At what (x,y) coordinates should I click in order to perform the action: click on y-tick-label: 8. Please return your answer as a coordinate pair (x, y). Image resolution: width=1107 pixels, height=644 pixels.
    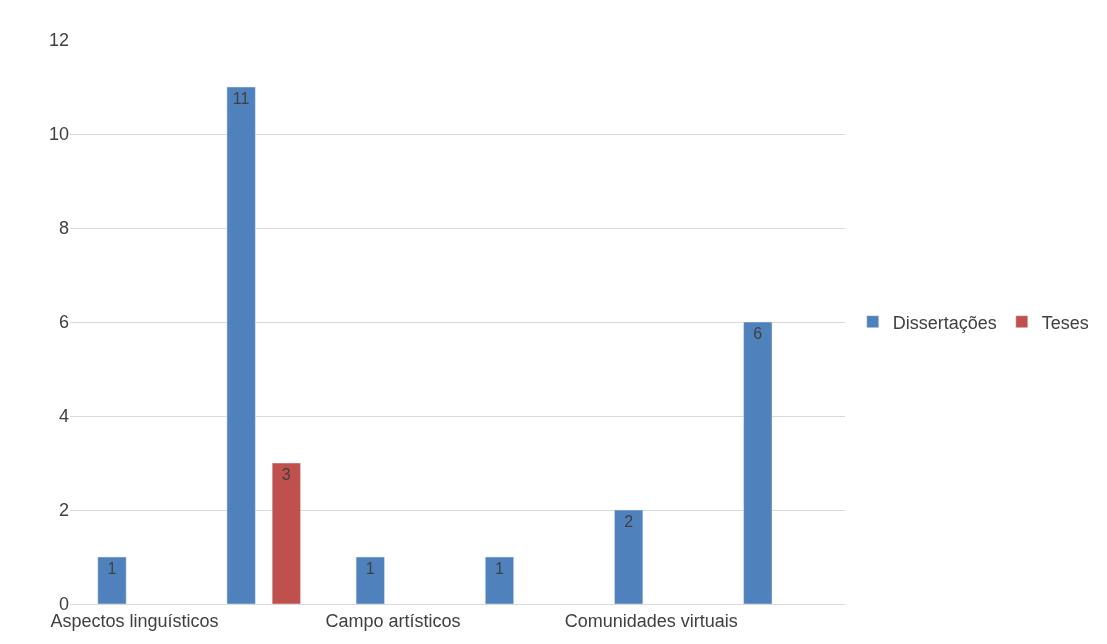
    Looking at the image, I should click on (63, 228).